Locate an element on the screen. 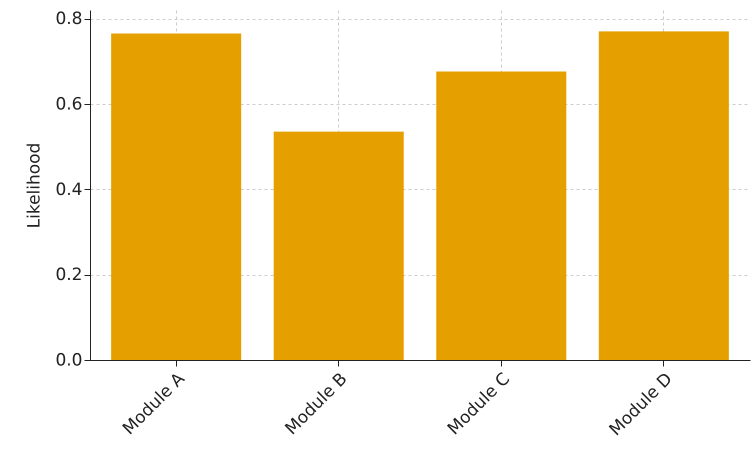 The height and width of the screenshot is (459, 753). y-tick-label: 0.4 is located at coordinates (68, 190).